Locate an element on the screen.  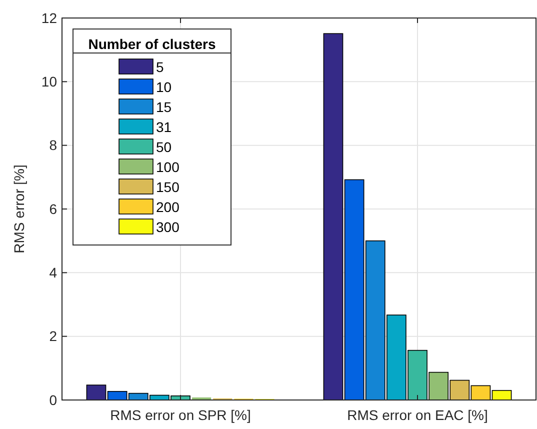
y-tick-label: 8 is located at coordinates (53, 145).